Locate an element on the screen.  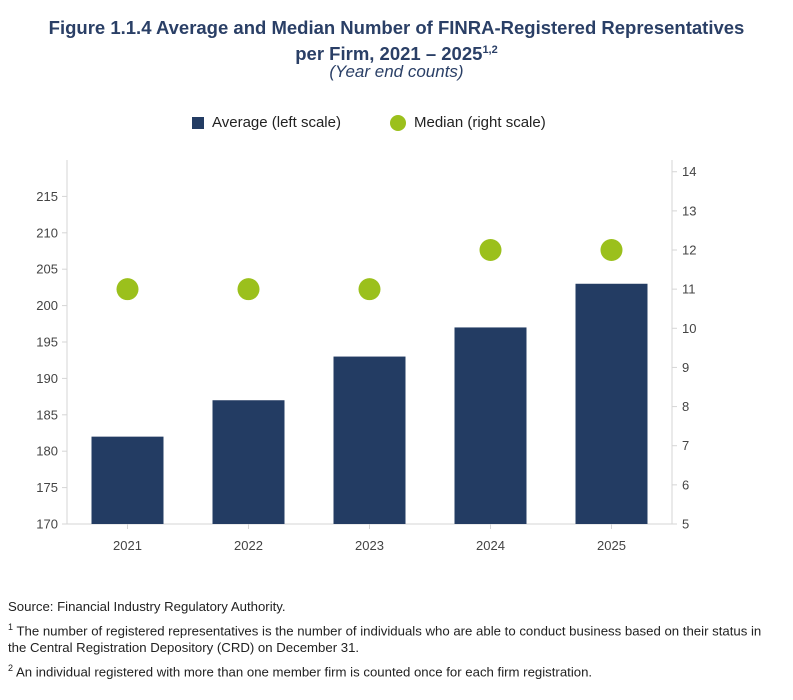
right-tick-label: 9 is located at coordinates (685, 367).